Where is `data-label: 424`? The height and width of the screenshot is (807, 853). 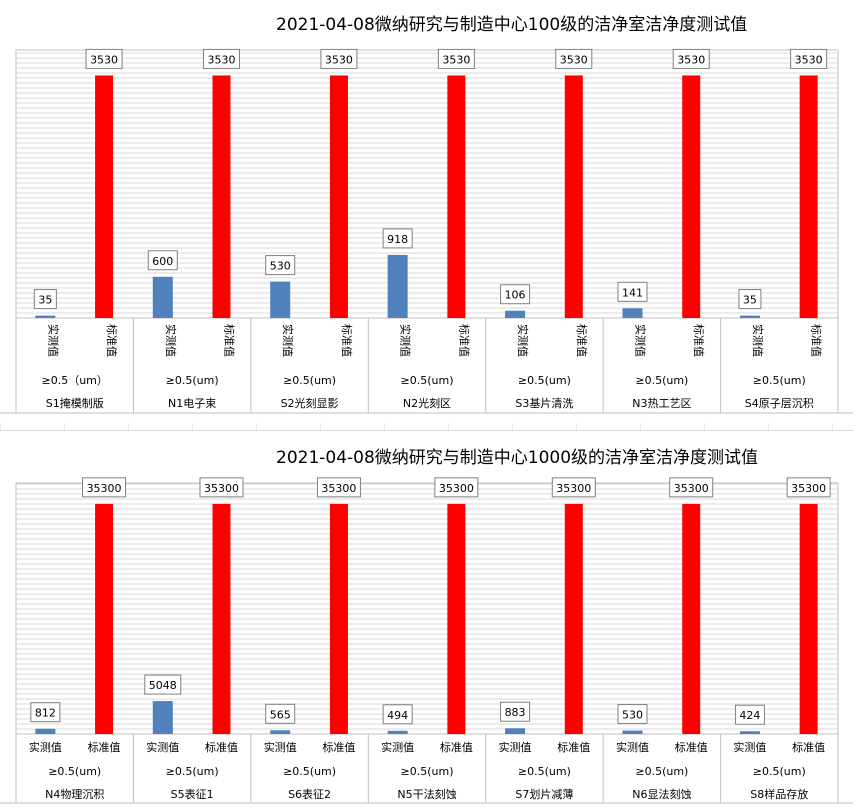 data-label: 424 is located at coordinates (749, 715).